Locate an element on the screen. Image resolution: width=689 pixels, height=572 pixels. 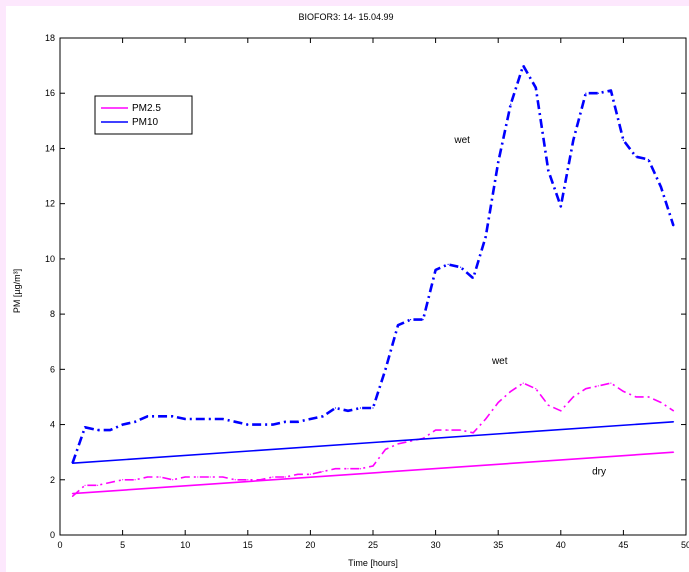
legend-box is located at coordinates (143, 115).